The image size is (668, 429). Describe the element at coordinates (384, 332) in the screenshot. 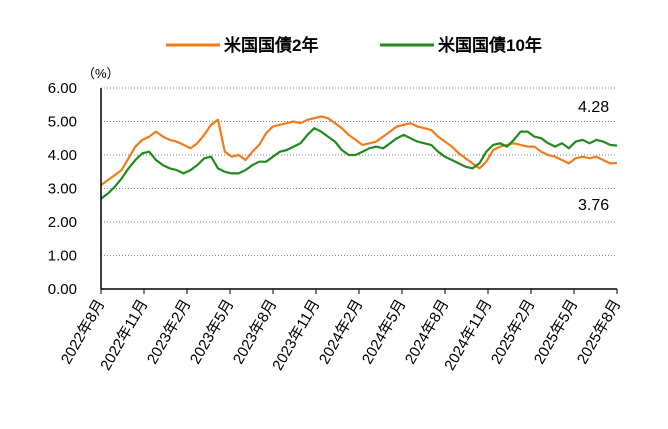

I see `x-tick-label: 2024年5月` at that location.